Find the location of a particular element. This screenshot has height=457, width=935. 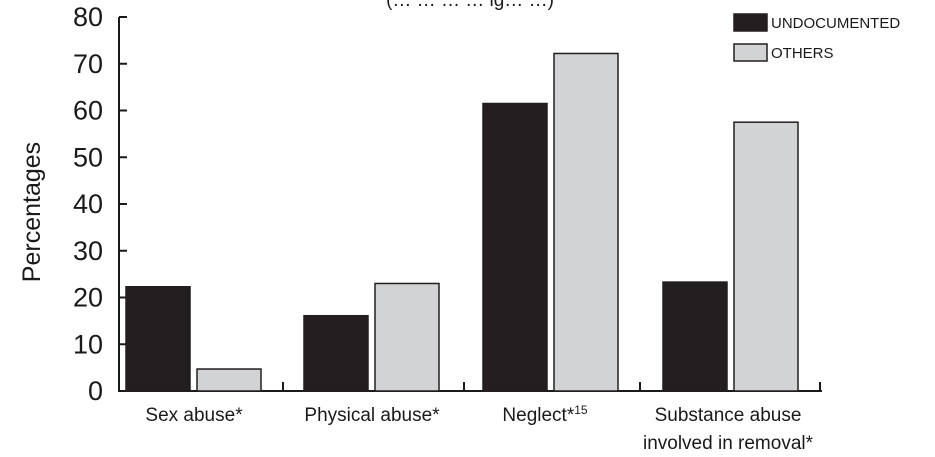

chart-title: (… … … … ig… …) is located at coordinates (470, 5).